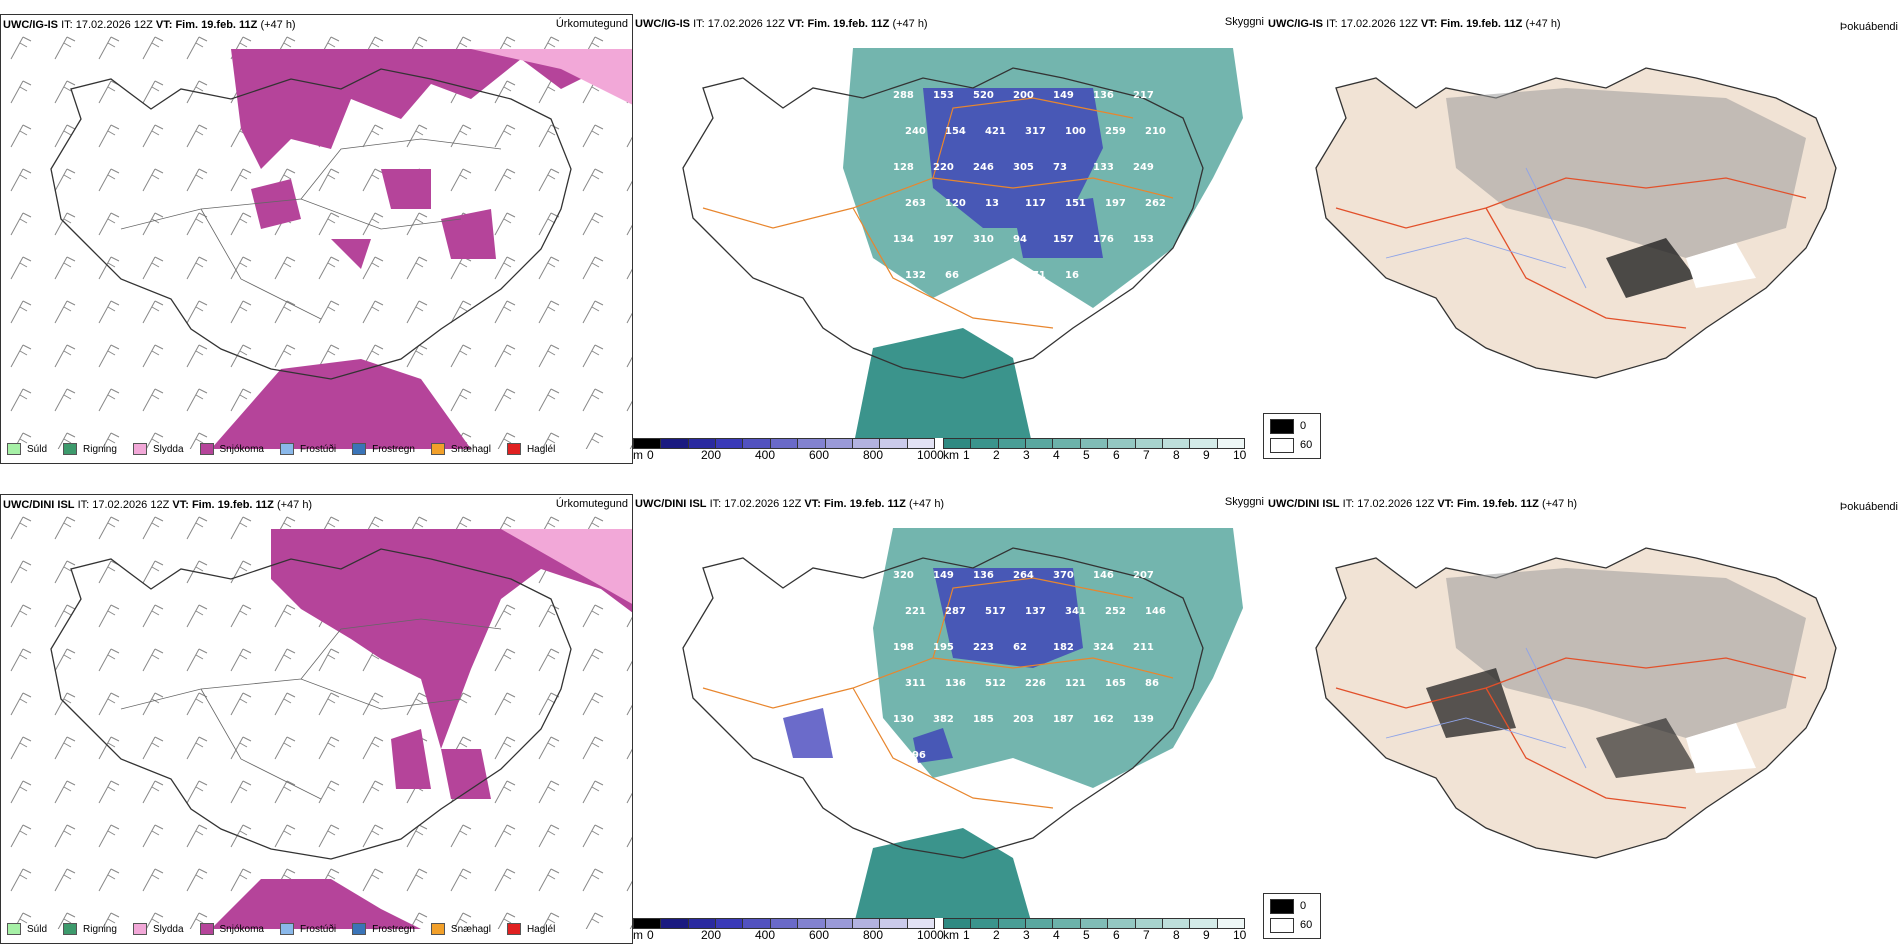  What do you see at coordinates (903, 575) in the screenshot?
I see `cloudbase-value-label: 320` at bounding box center [903, 575].